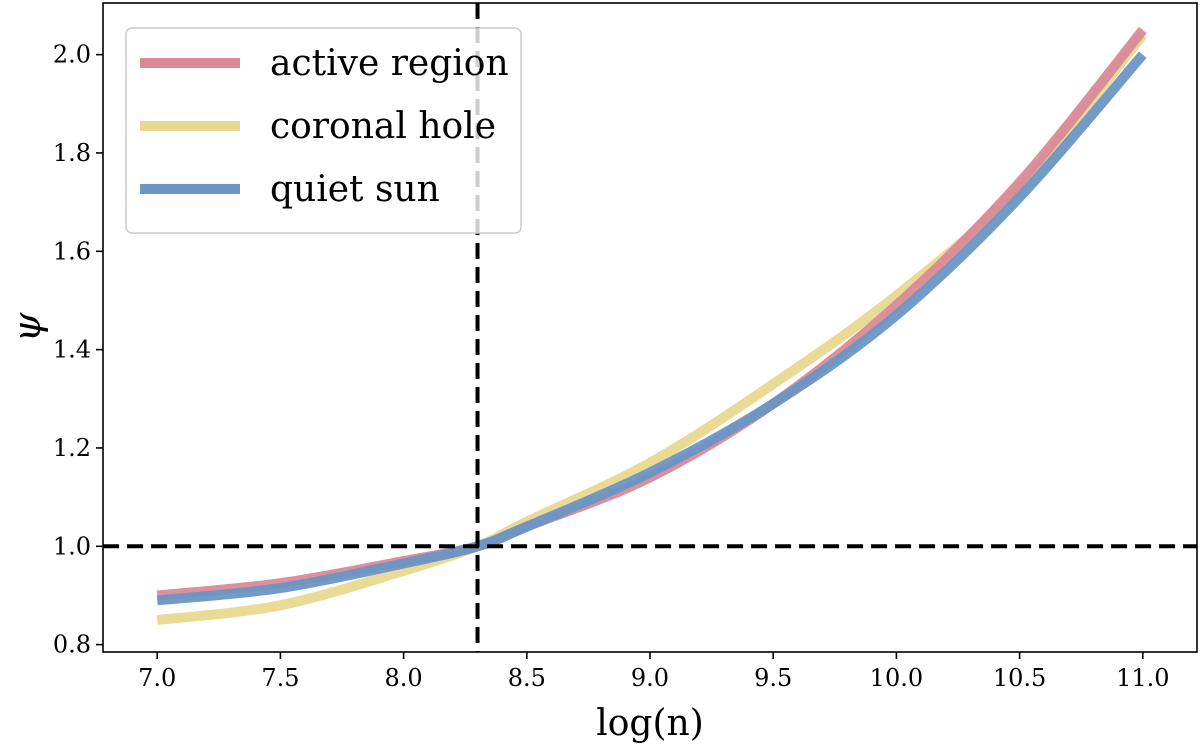  What do you see at coordinates (27, 326) in the screenshot?
I see `y-axis-label: ψ` at bounding box center [27, 326].